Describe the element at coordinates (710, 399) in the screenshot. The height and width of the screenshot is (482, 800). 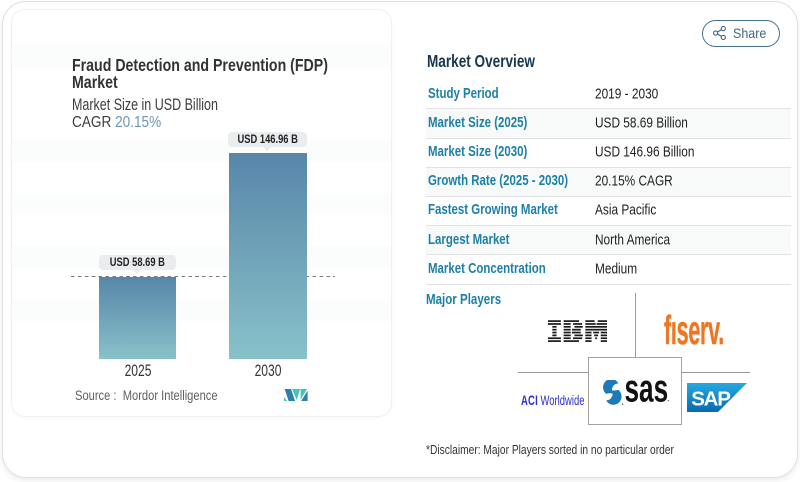
I see `svg-text: SAP` at that location.